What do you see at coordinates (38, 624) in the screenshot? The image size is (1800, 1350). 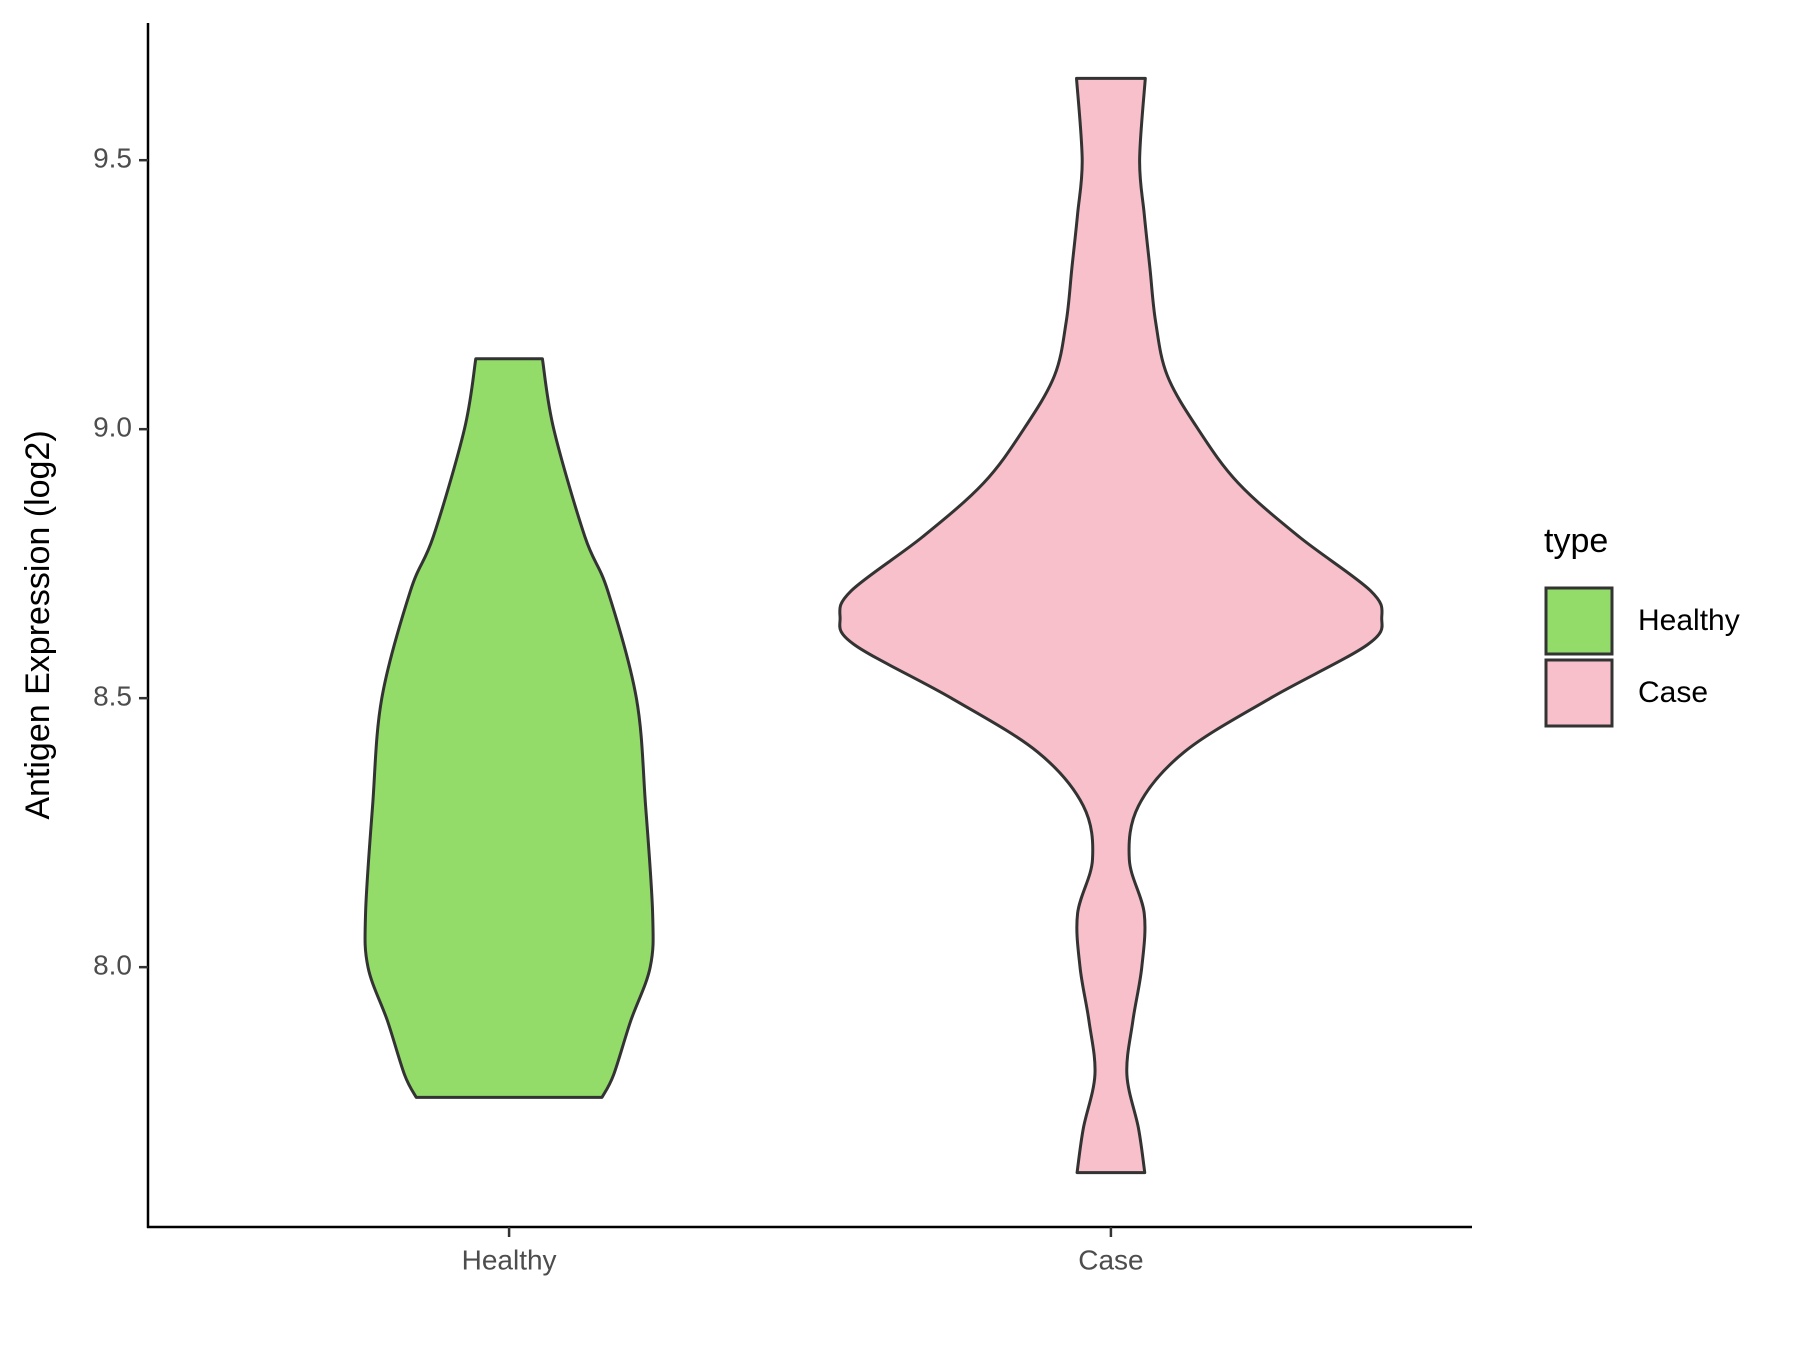 I see `y-axis-title: Antigen Expression (log2)` at bounding box center [38, 624].